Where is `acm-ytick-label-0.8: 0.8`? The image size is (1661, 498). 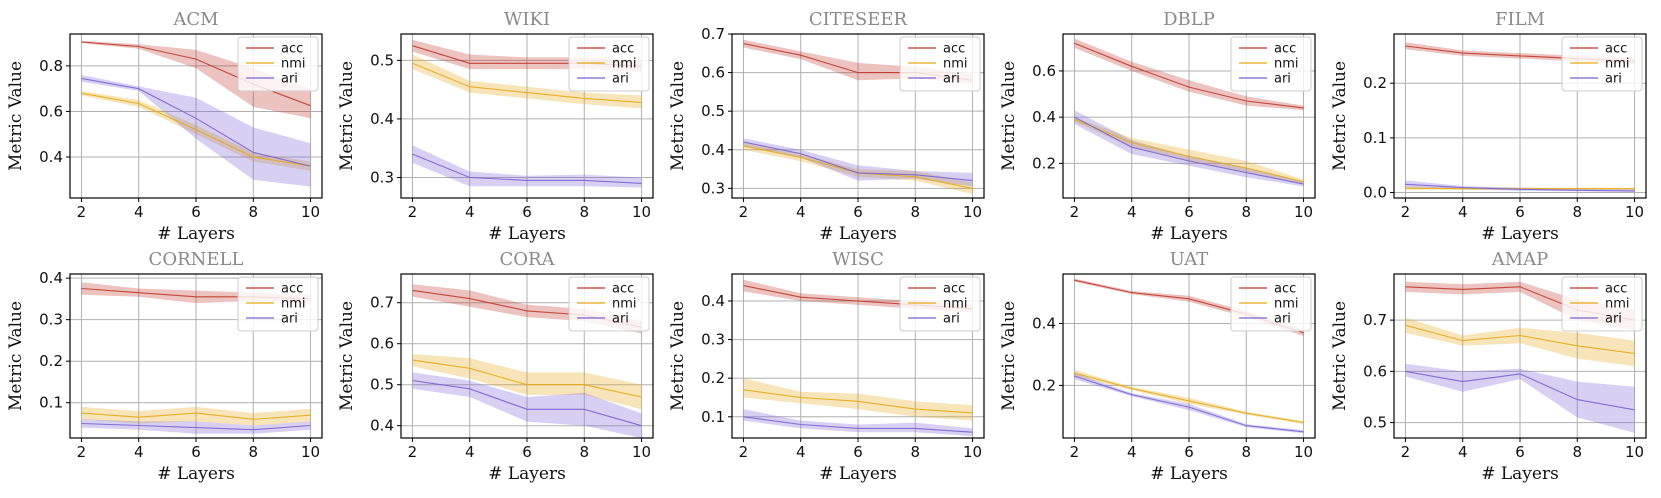
acm-ytick-label-0.8: 0.8 is located at coordinates (51, 66).